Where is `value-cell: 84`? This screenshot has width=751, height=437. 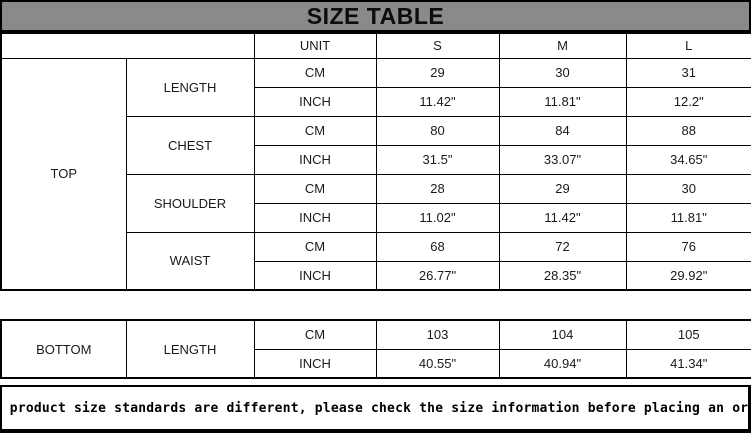
value-cell: 84 is located at coordinates (562, 130).